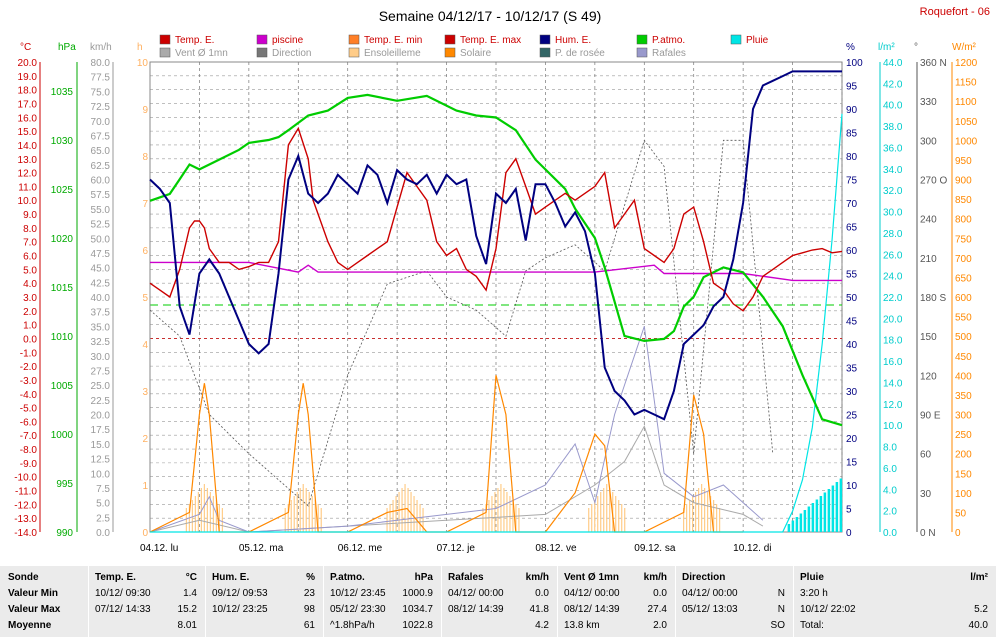  I want to click on wm2-axis-tick: 350, so click(963, 396).